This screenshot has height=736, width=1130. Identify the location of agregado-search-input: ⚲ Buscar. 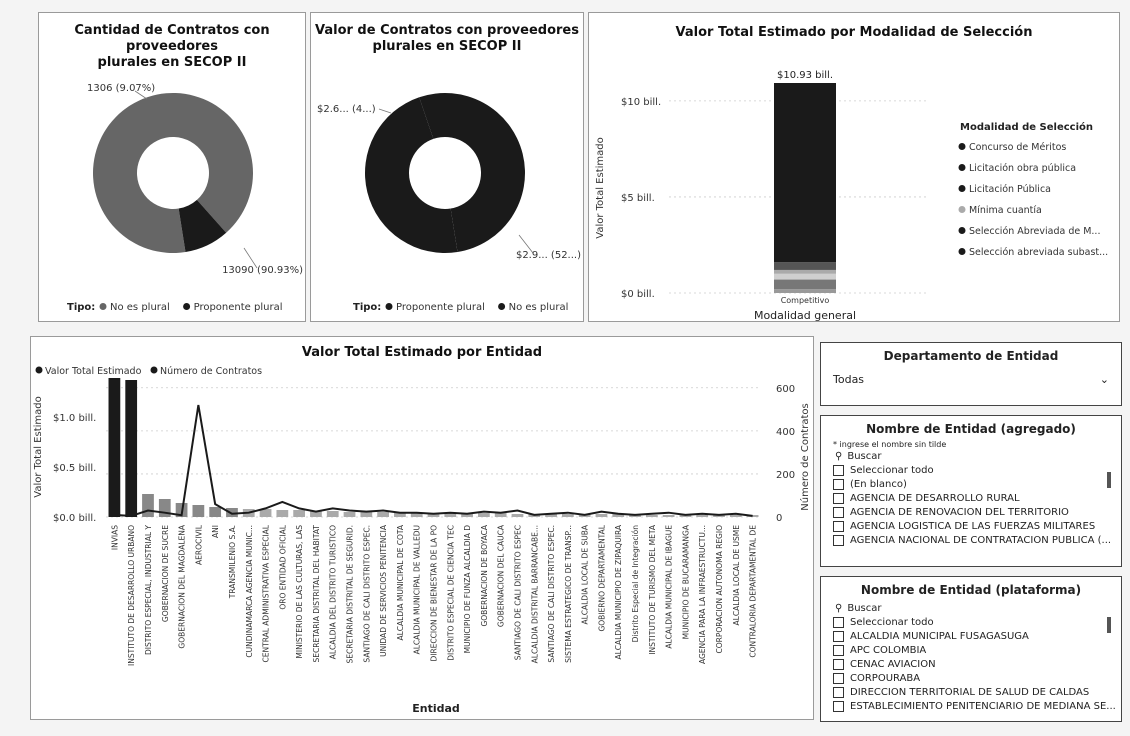
(978, 456).